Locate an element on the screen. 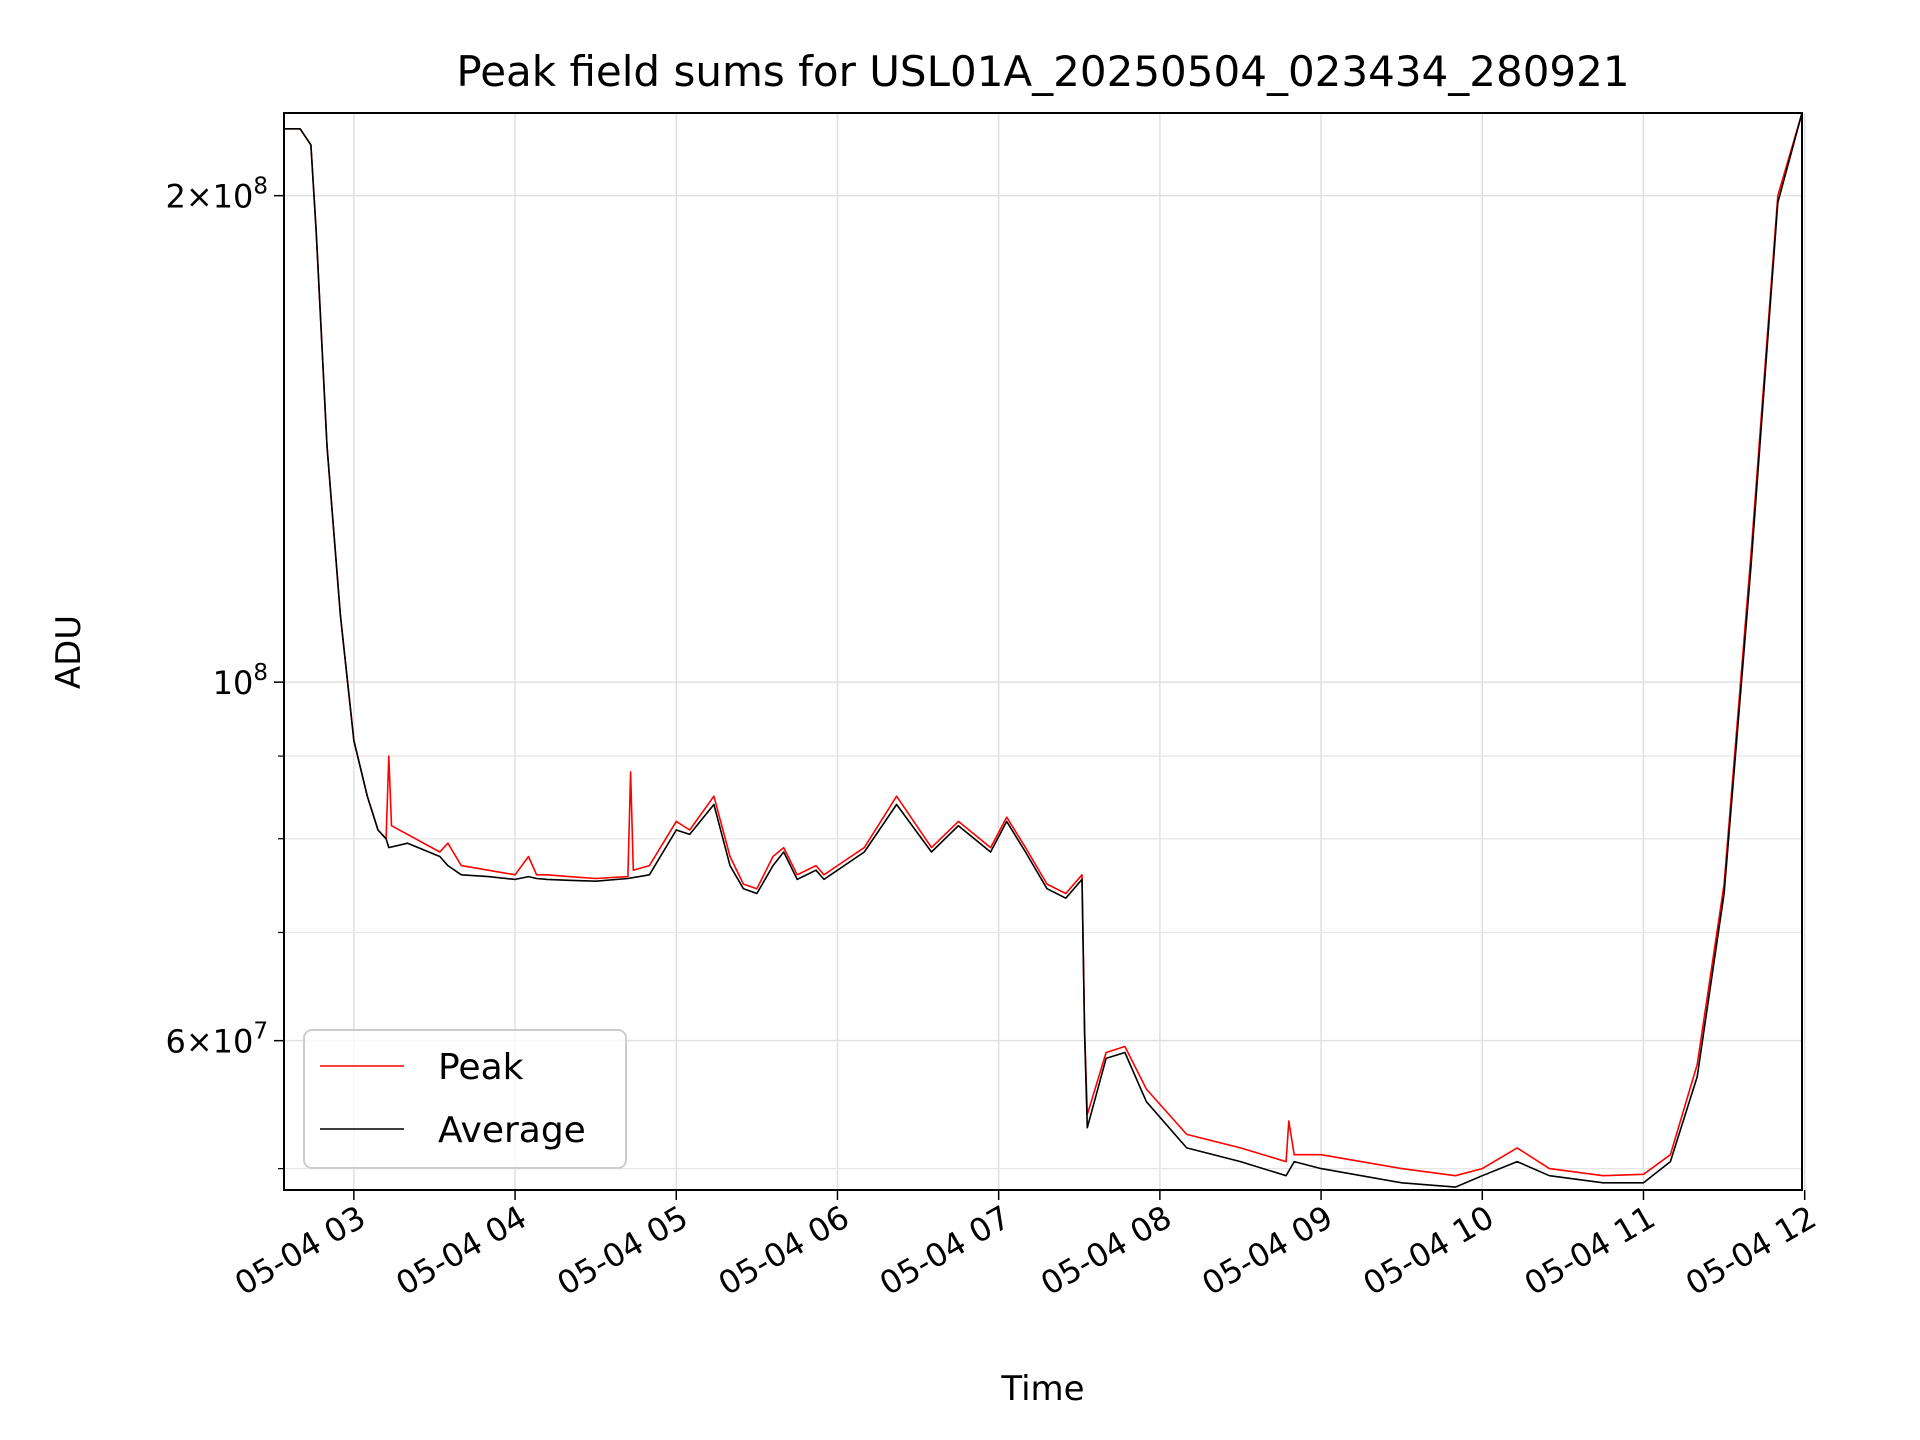 The image size is (1920, 1440). y-tick-label: 108 is located at coordinates (240, 681).